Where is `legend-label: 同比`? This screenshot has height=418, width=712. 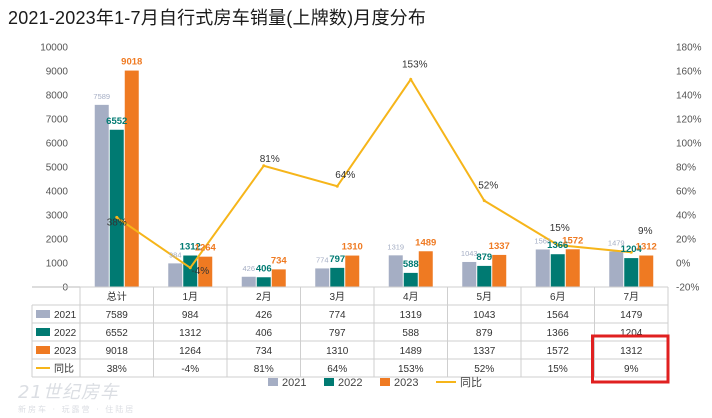
legend-label: 同比 is located at coordinates (471, 382).